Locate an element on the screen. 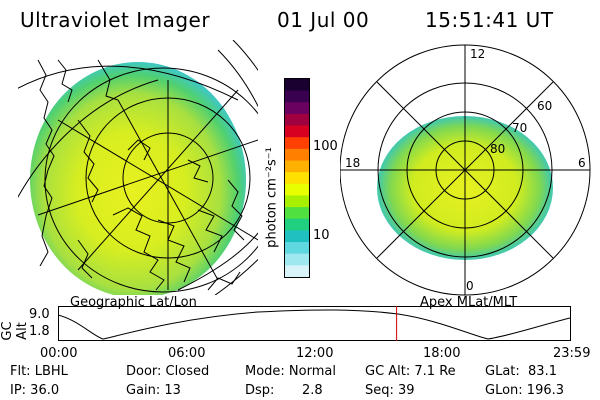 Image resolution: width=600 pixels, height=400 pixels. intensity-colorbar is located at coordinates (297, 178).